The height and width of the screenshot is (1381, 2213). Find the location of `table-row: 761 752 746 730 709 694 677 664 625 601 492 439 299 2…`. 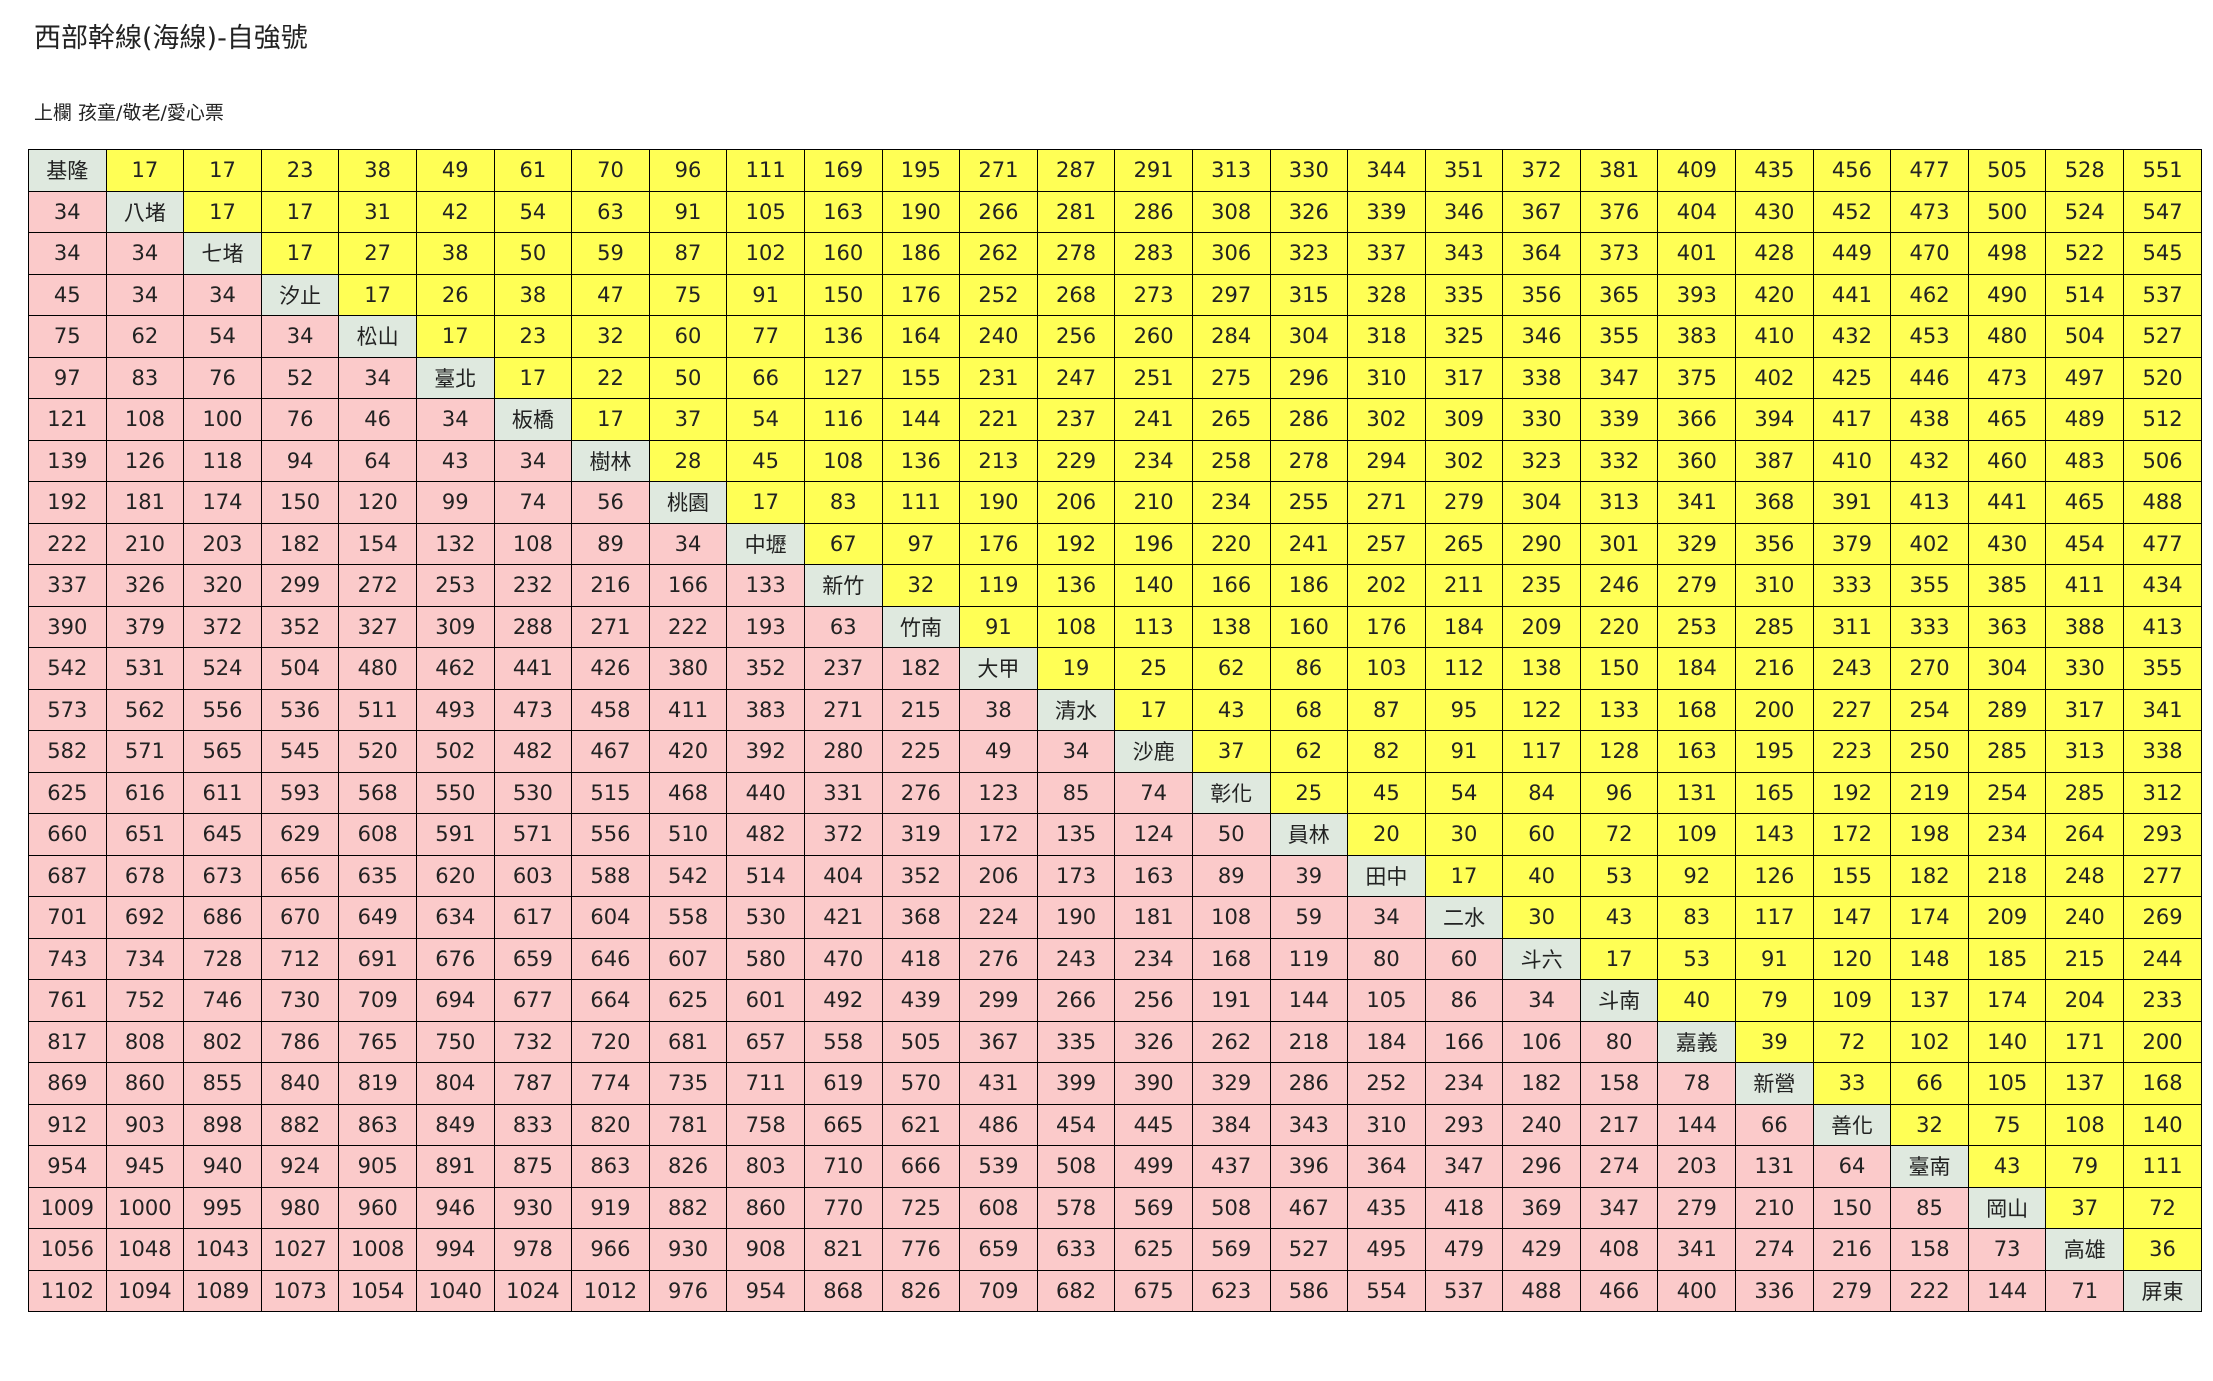

table-row: 761 752 746 730 709 694 677 664 625 601 492 439 299 2… is located at coordinates (1115, 1000).